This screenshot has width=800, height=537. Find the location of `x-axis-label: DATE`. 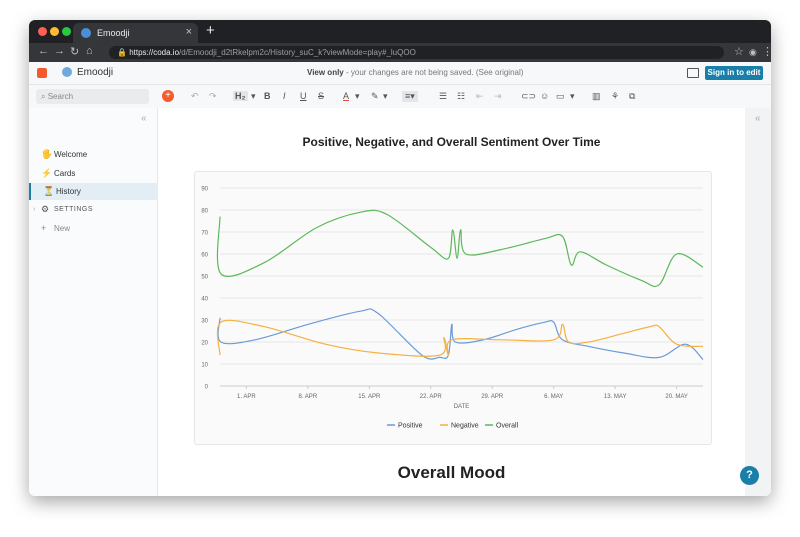

x-axis-label: DATE is located at coordinates (462, 407).